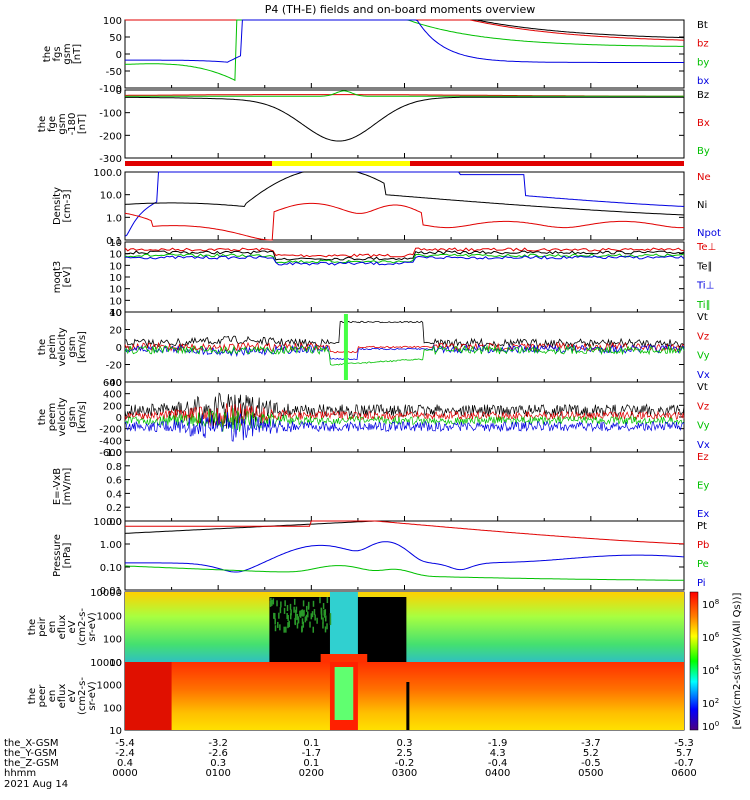  Describe the element at coordinates (114, 467) in the screenshot. I see `y-tick-label: 0.8` at that location.